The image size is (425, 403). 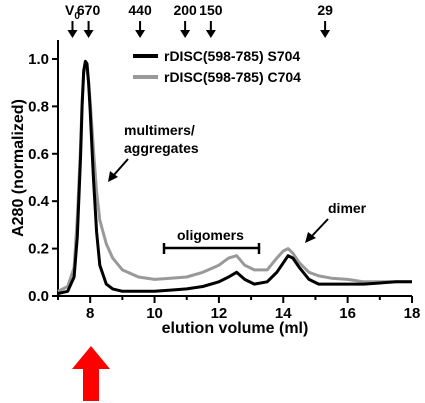 What do you see at coordinates (347, 208) in the screenshot?
I see `annotation-dimer: dimer` at bounding box center [347, 208].